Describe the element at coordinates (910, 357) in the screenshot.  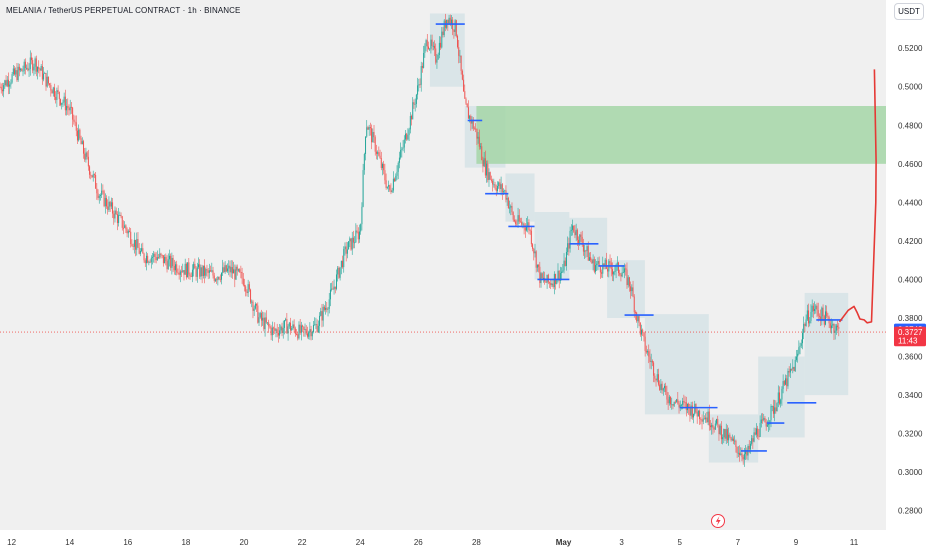
I see `y-tick-label: 0.3600` at that location.